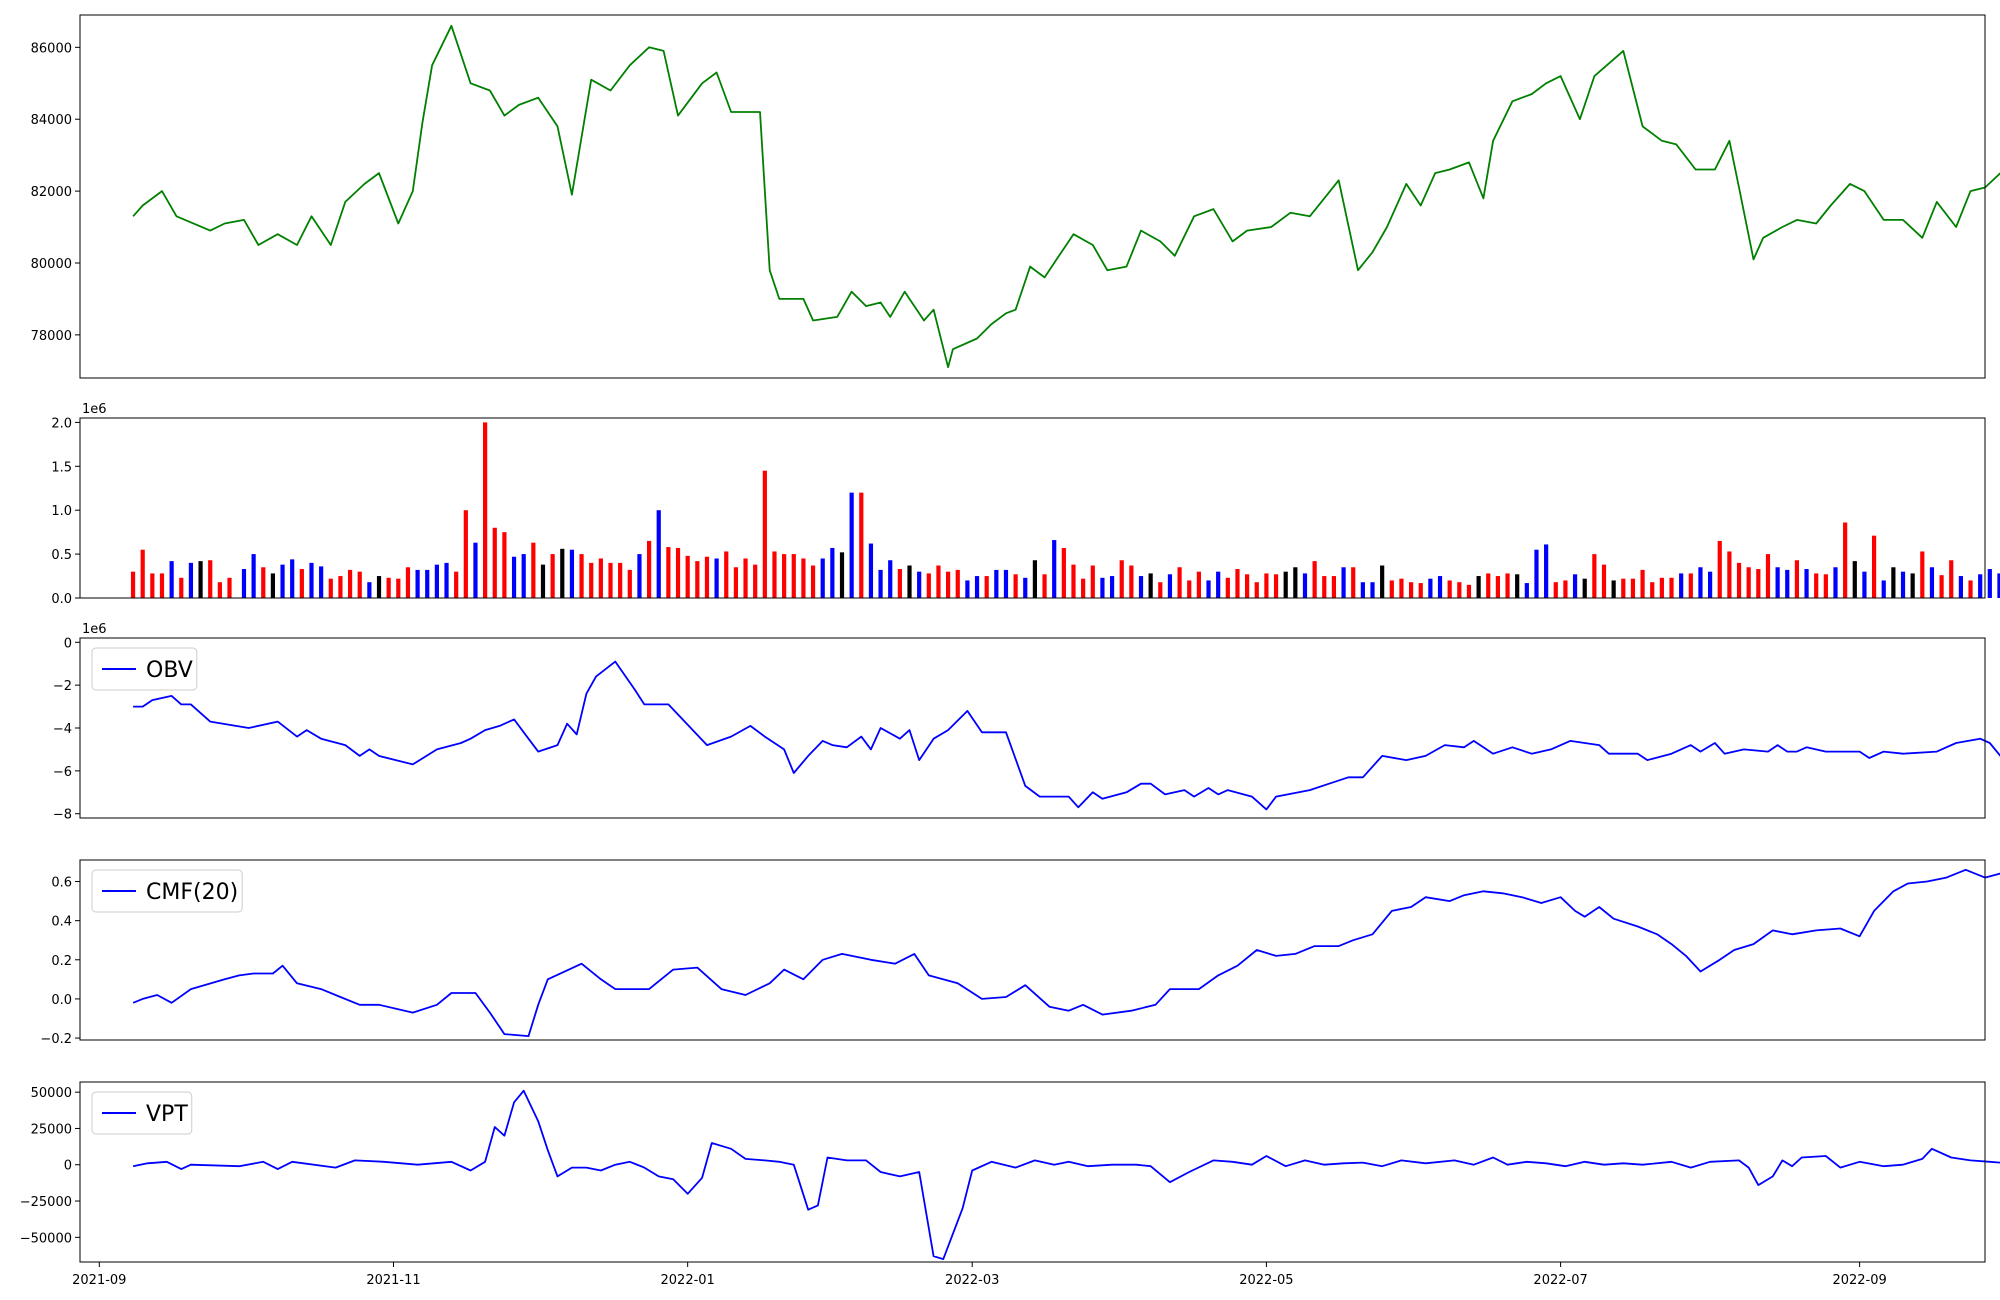 This screenshot has width=2000, height=1300. I want to click on price-ytick-label: 80000, so click(51, 264).